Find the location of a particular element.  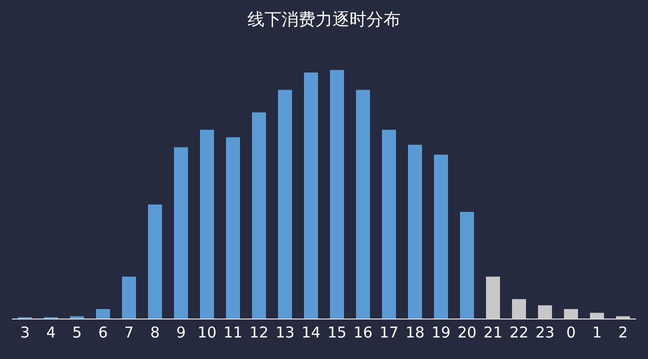

x-tick-label: 19 is located at coordinates (441, 333).